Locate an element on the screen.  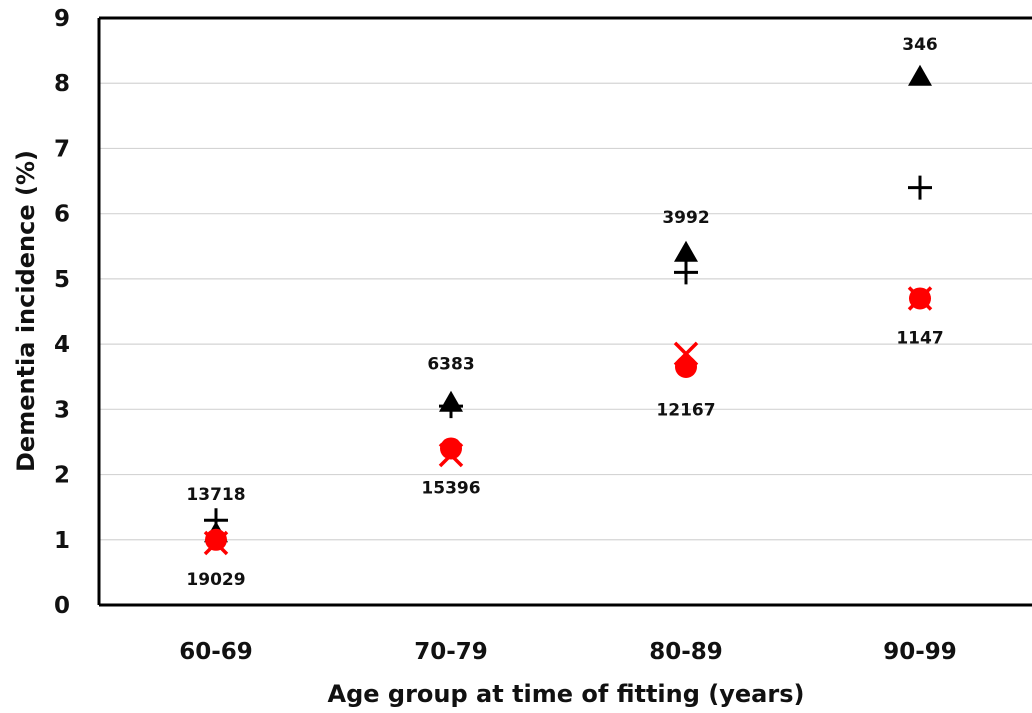
y-axis-title: Dementia incidence (%) is located at coordinates (26, 311).